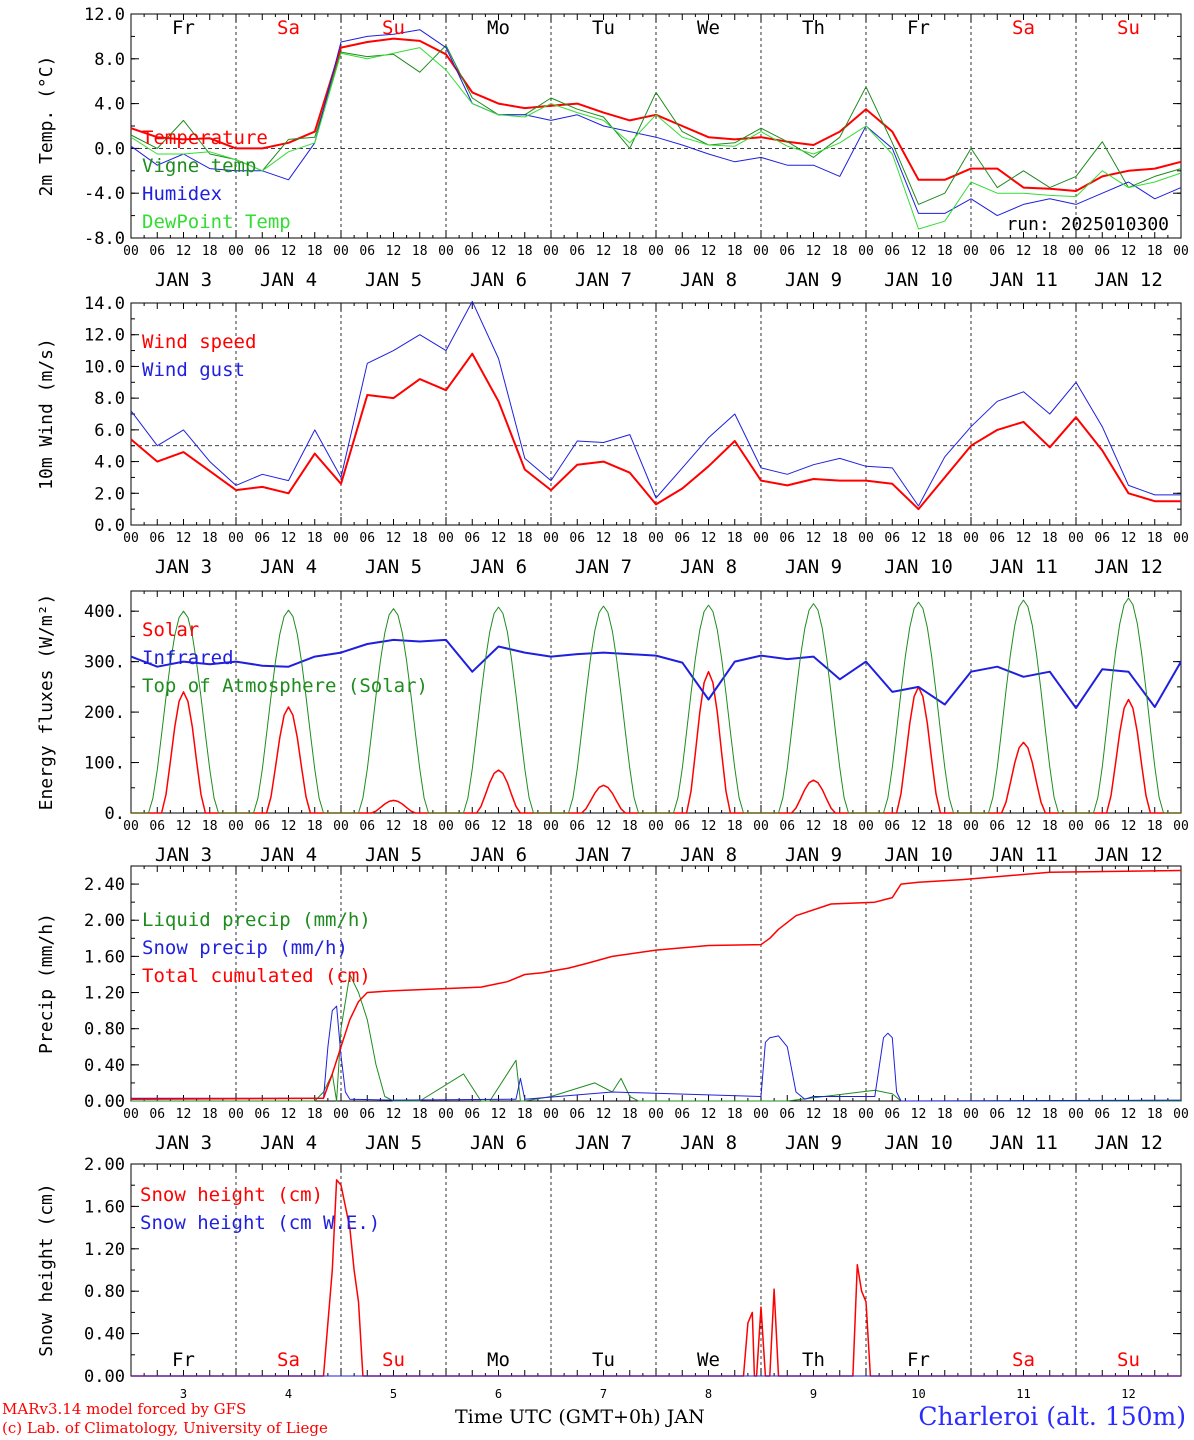 Image resolution: width=1194 pixels, height=1440 pixels. Describe the element at coordinates (256, 976) in the screenshot. I see `legend-entry: Total cumulated (cm)` at that location.